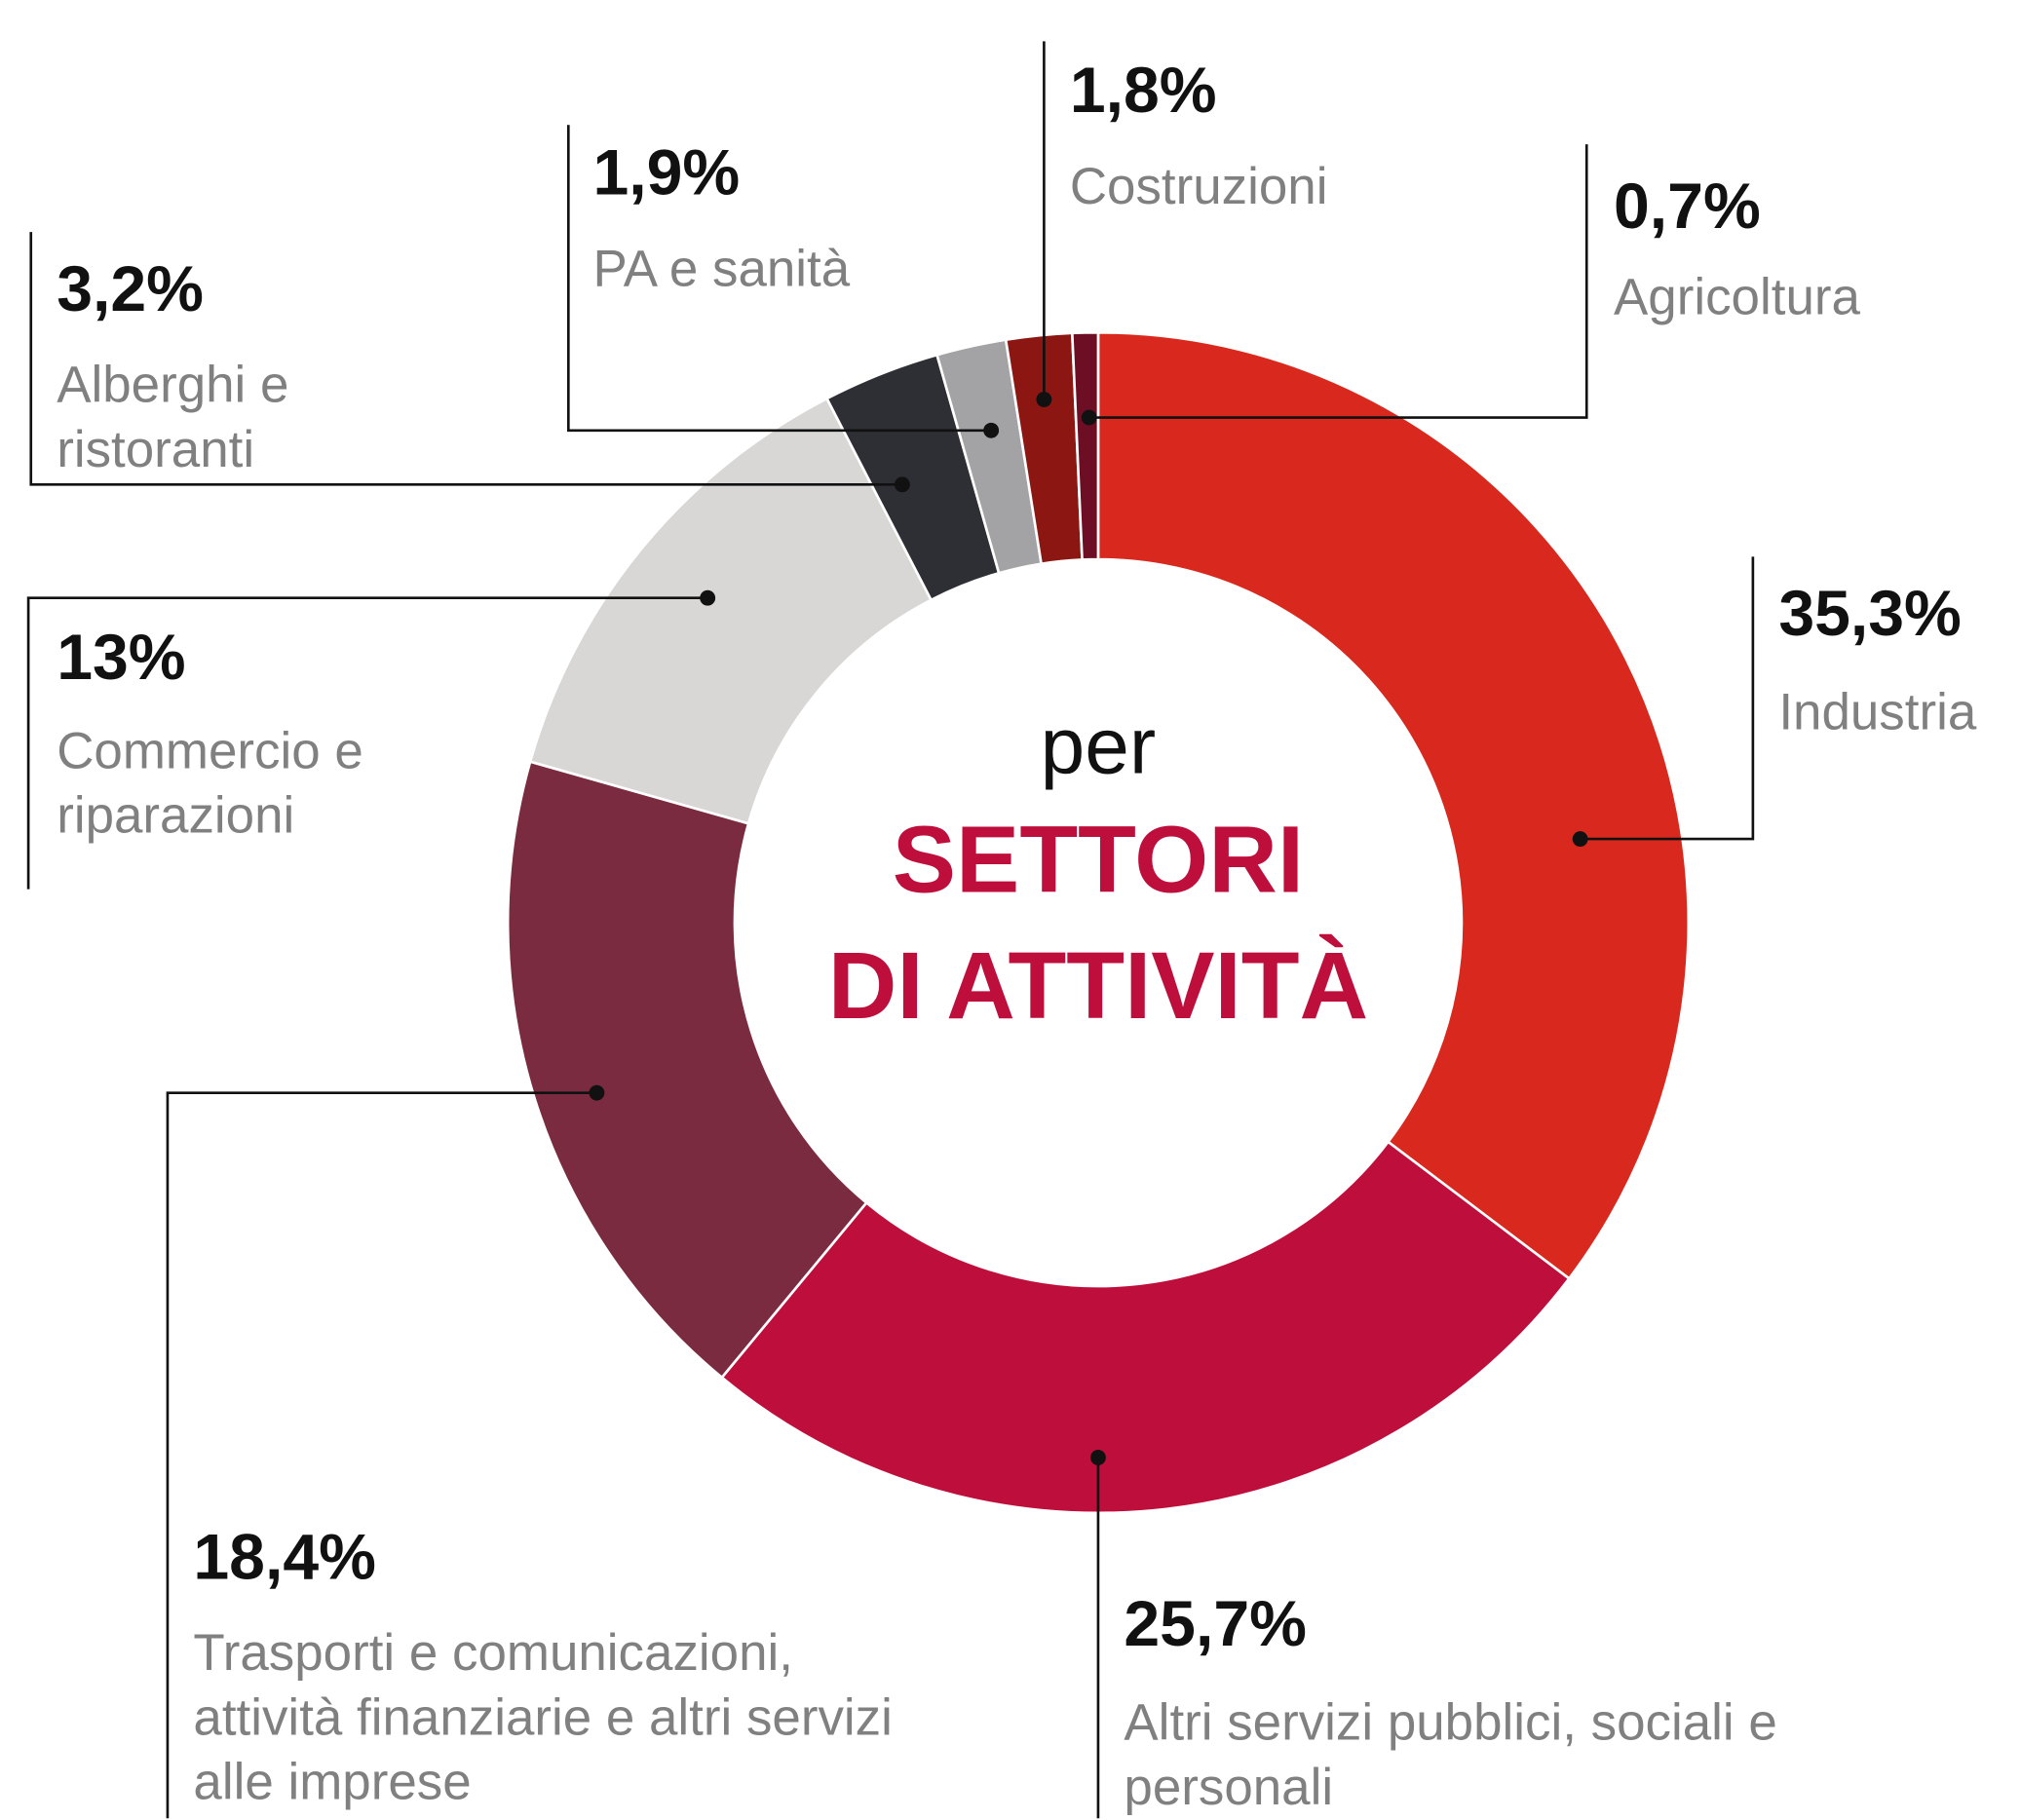  Describe the element at coordinates (121, 657) in the screenshot. I see `value-label: 13%` at that location.